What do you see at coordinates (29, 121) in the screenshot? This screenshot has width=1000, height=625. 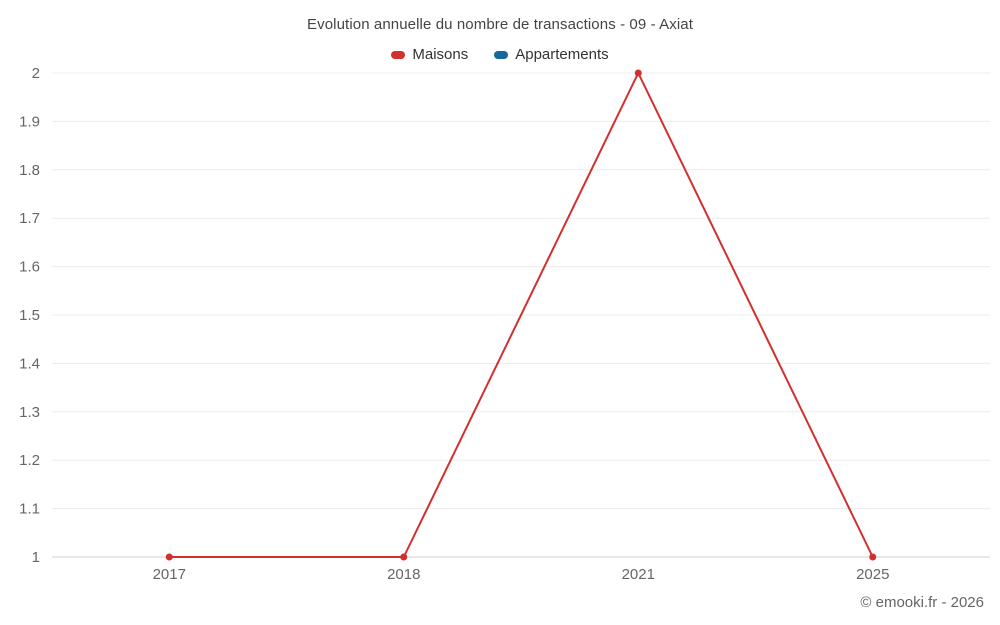 I see `y-tick-label: 1.9` at bounding box center [29, 121].